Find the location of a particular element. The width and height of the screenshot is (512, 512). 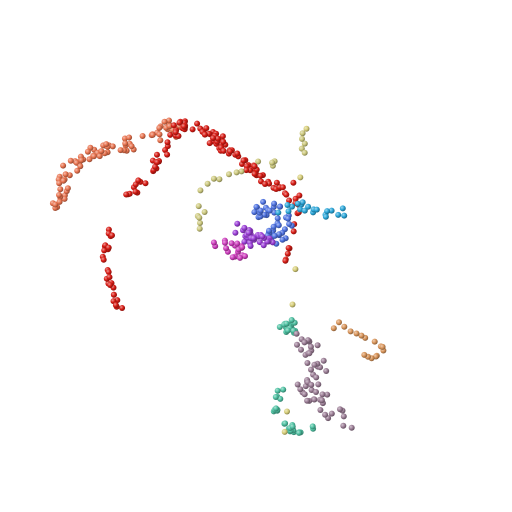

teal-lower-cluster is located at coordinates (293, 411).